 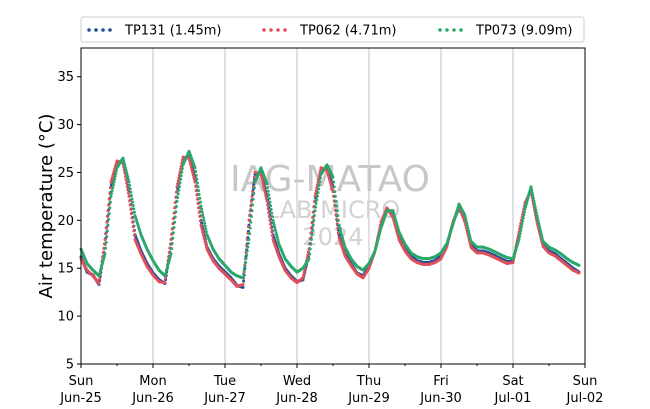 What do you see at coordinates (65, 269) in the screenshot?
I see `y-tick-label: 15` at bounding box center [65, 269].